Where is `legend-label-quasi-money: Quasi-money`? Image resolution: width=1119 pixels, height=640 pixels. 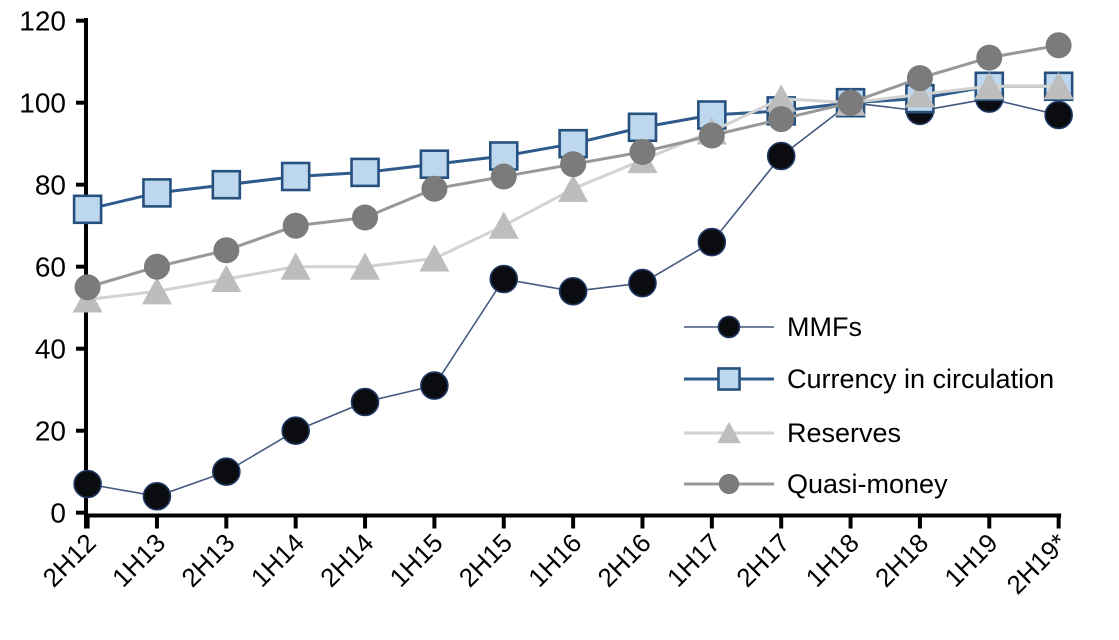 legend-label-quasi-money: Quasi-money is located at coordinates (867, 484).